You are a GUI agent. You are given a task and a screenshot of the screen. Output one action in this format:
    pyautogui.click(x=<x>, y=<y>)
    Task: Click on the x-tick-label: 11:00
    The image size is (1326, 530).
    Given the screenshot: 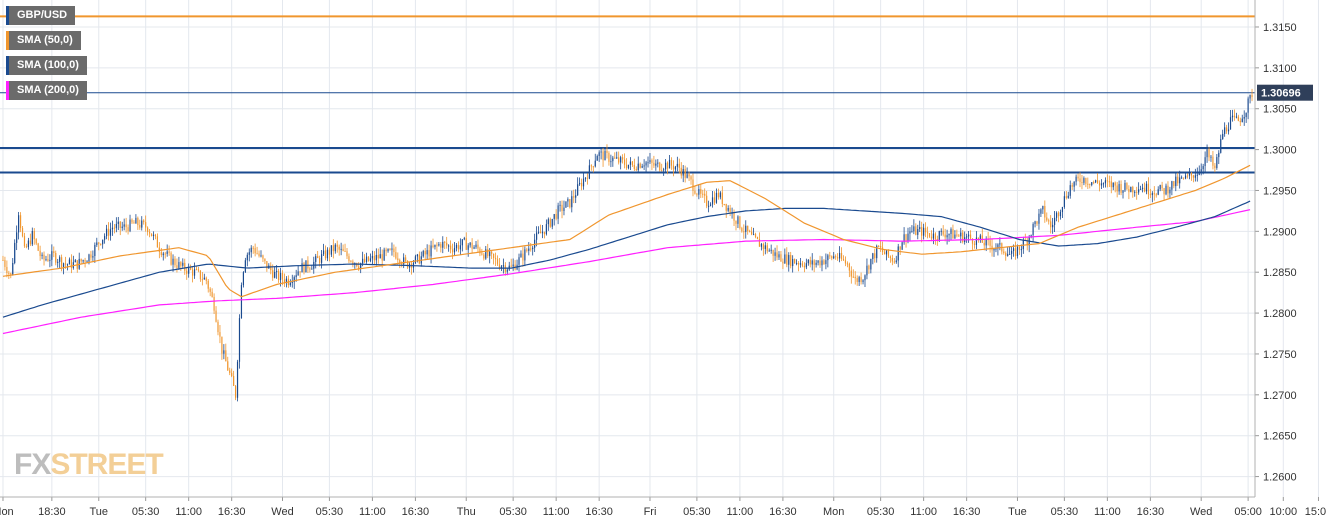 What is the action you would take?
    pyautogui.click(x=188, y=512)
    